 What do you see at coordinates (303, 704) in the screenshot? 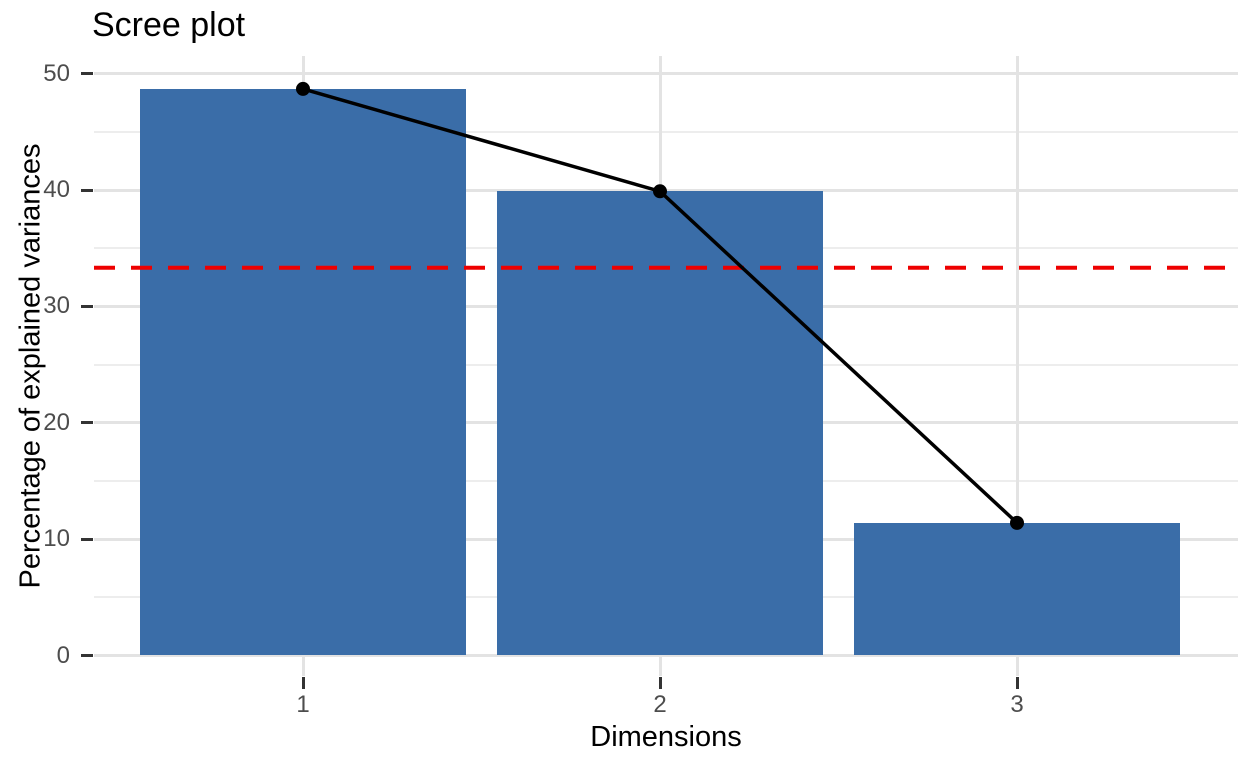
I see `x-tick-label: 1` at bounding box center [303, 704].